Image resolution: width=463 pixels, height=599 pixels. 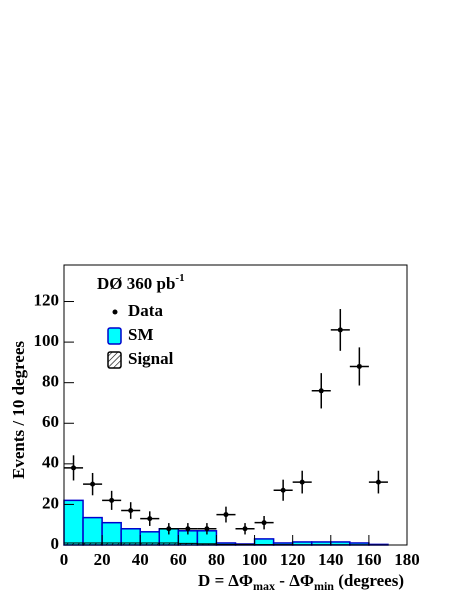 I want to click on legend-entry: Data, so click(x=137, y=310).